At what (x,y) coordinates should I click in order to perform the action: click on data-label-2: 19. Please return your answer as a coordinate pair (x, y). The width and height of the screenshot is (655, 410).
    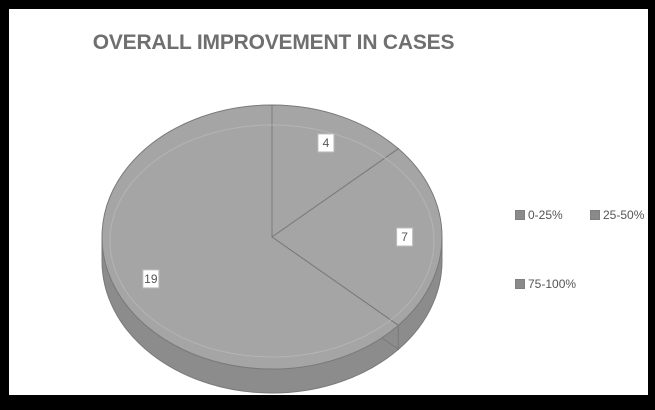
    Looking at the image, I should click on (151, 279).